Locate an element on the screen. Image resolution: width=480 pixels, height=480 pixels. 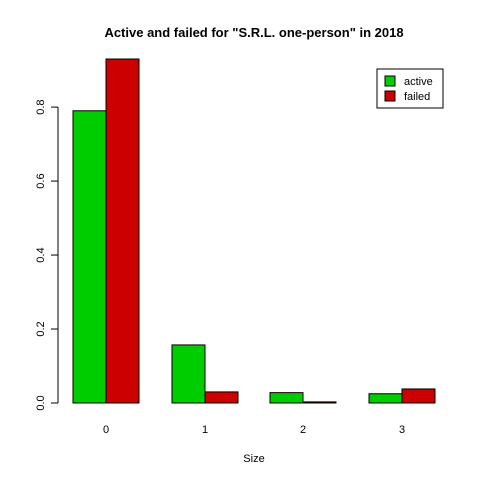
y-tick-label: 0.4 is located at coordinates (41, 254).